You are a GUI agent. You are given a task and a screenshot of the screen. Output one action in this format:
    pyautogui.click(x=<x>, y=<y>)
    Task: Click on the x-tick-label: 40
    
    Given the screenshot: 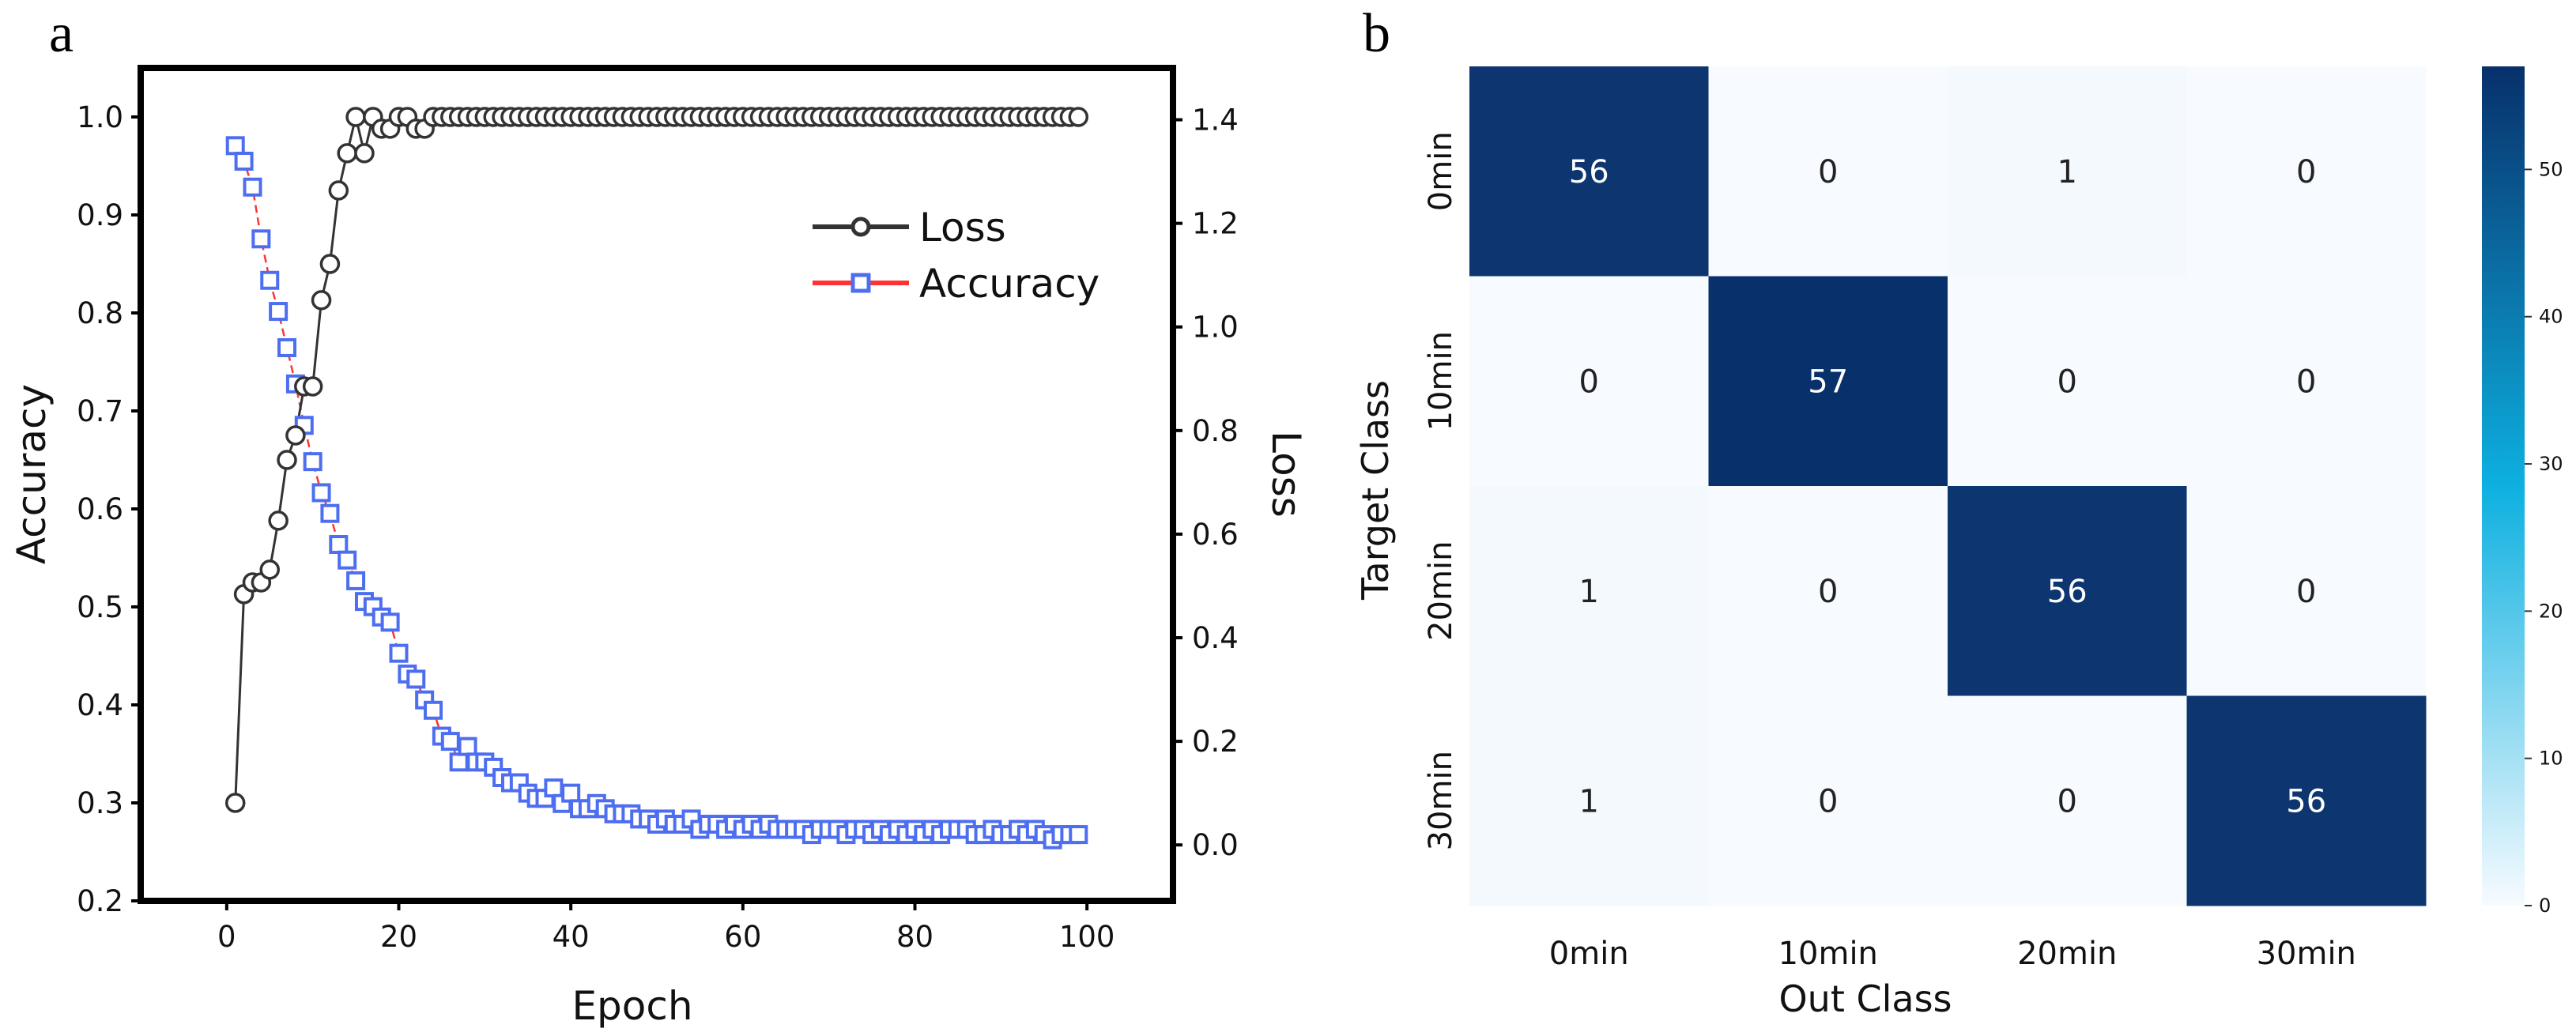 What is the action you would take?
    pyautogui.click(x=571, y=937)
    